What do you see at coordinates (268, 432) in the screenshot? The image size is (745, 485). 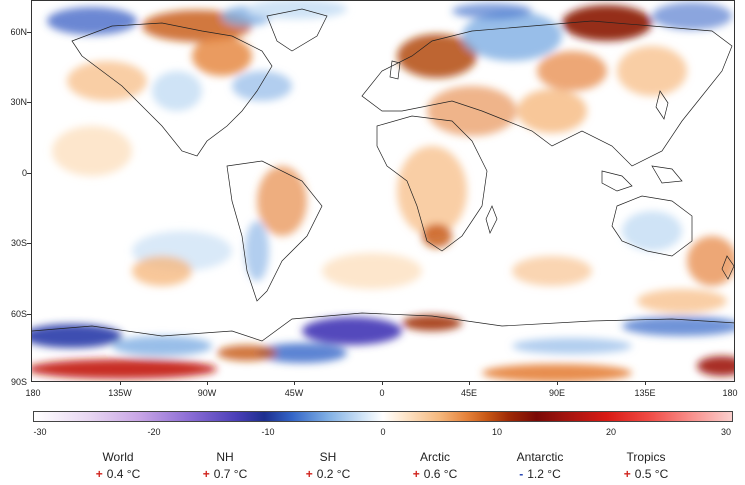 I see `colorbar-label: -10` at bounding box center [268, 432].